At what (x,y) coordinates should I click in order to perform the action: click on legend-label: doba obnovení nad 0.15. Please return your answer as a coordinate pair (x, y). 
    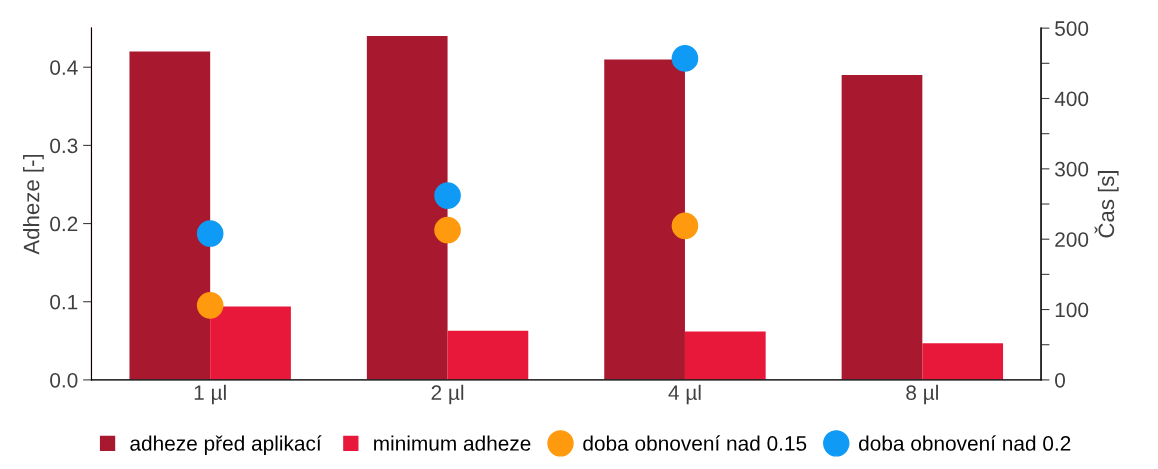
    Looking at the image, I should click on (695, 443).